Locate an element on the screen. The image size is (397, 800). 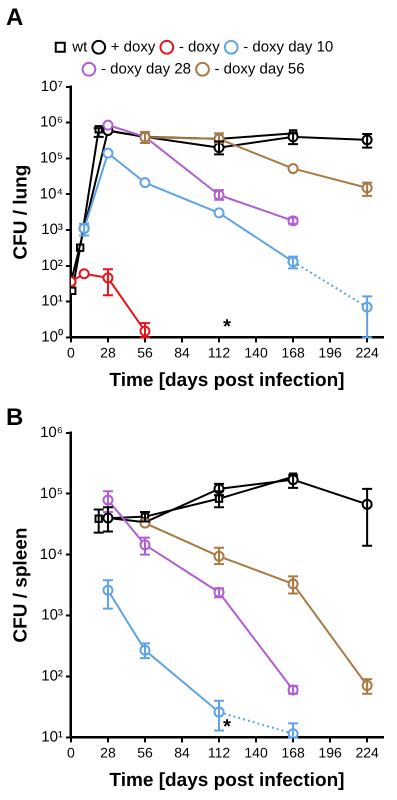
y-tick-label: 10⁷ is located at coordinates (51, 86).